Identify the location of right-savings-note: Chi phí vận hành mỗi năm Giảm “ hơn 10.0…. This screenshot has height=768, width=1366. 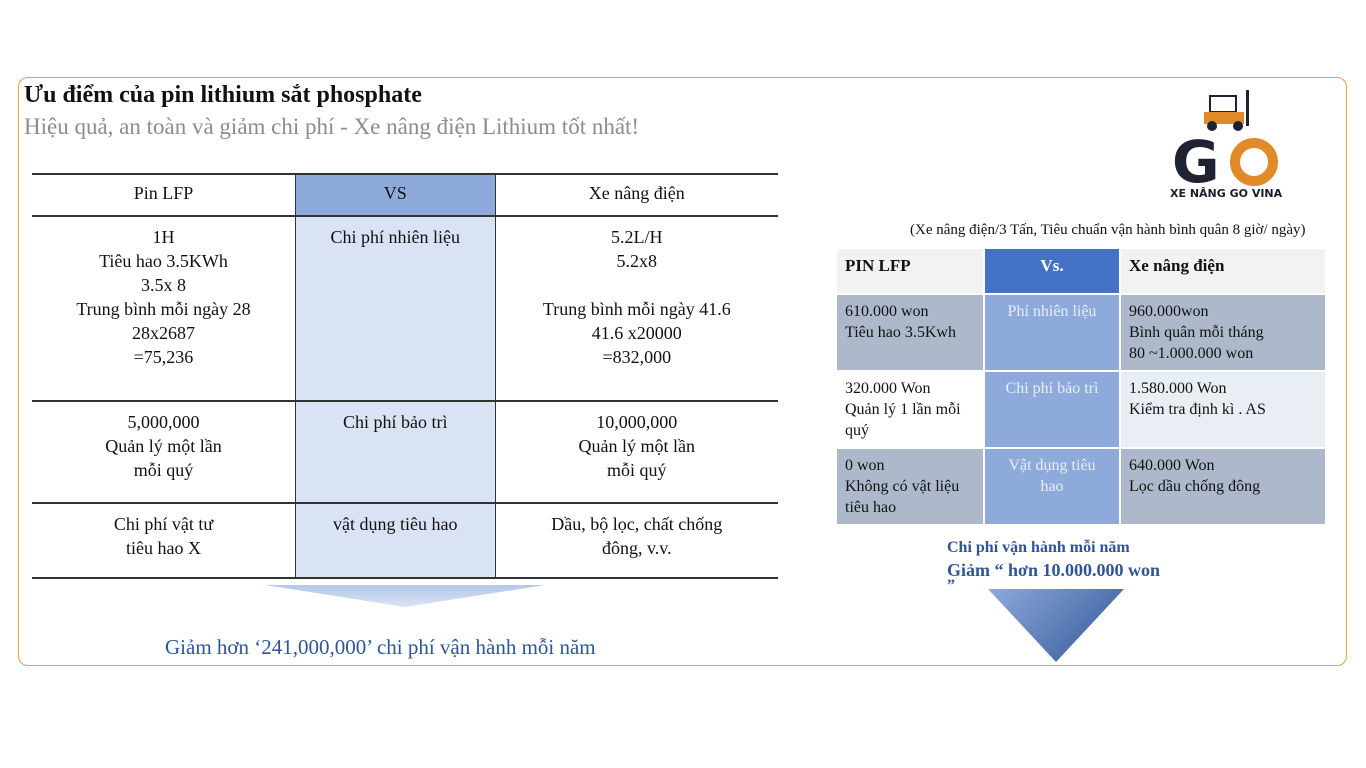
(1053, 565).